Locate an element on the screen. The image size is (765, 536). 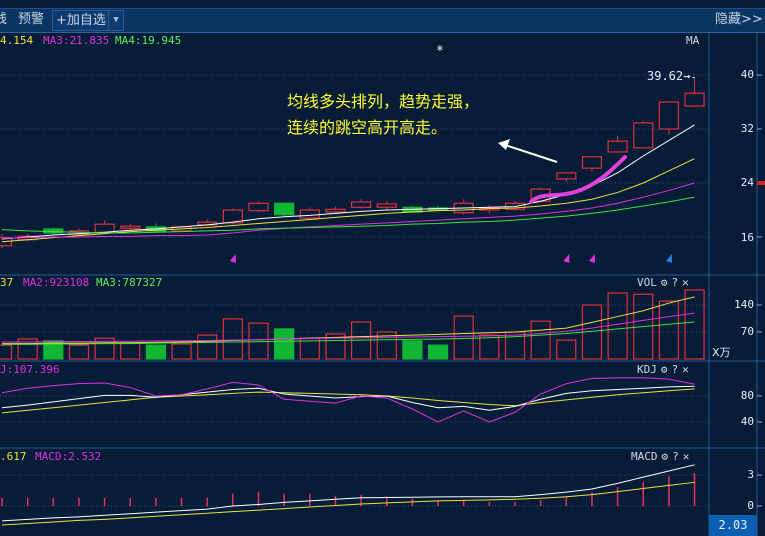
y-tick-16: 16 is located at coordinates (747, 237).